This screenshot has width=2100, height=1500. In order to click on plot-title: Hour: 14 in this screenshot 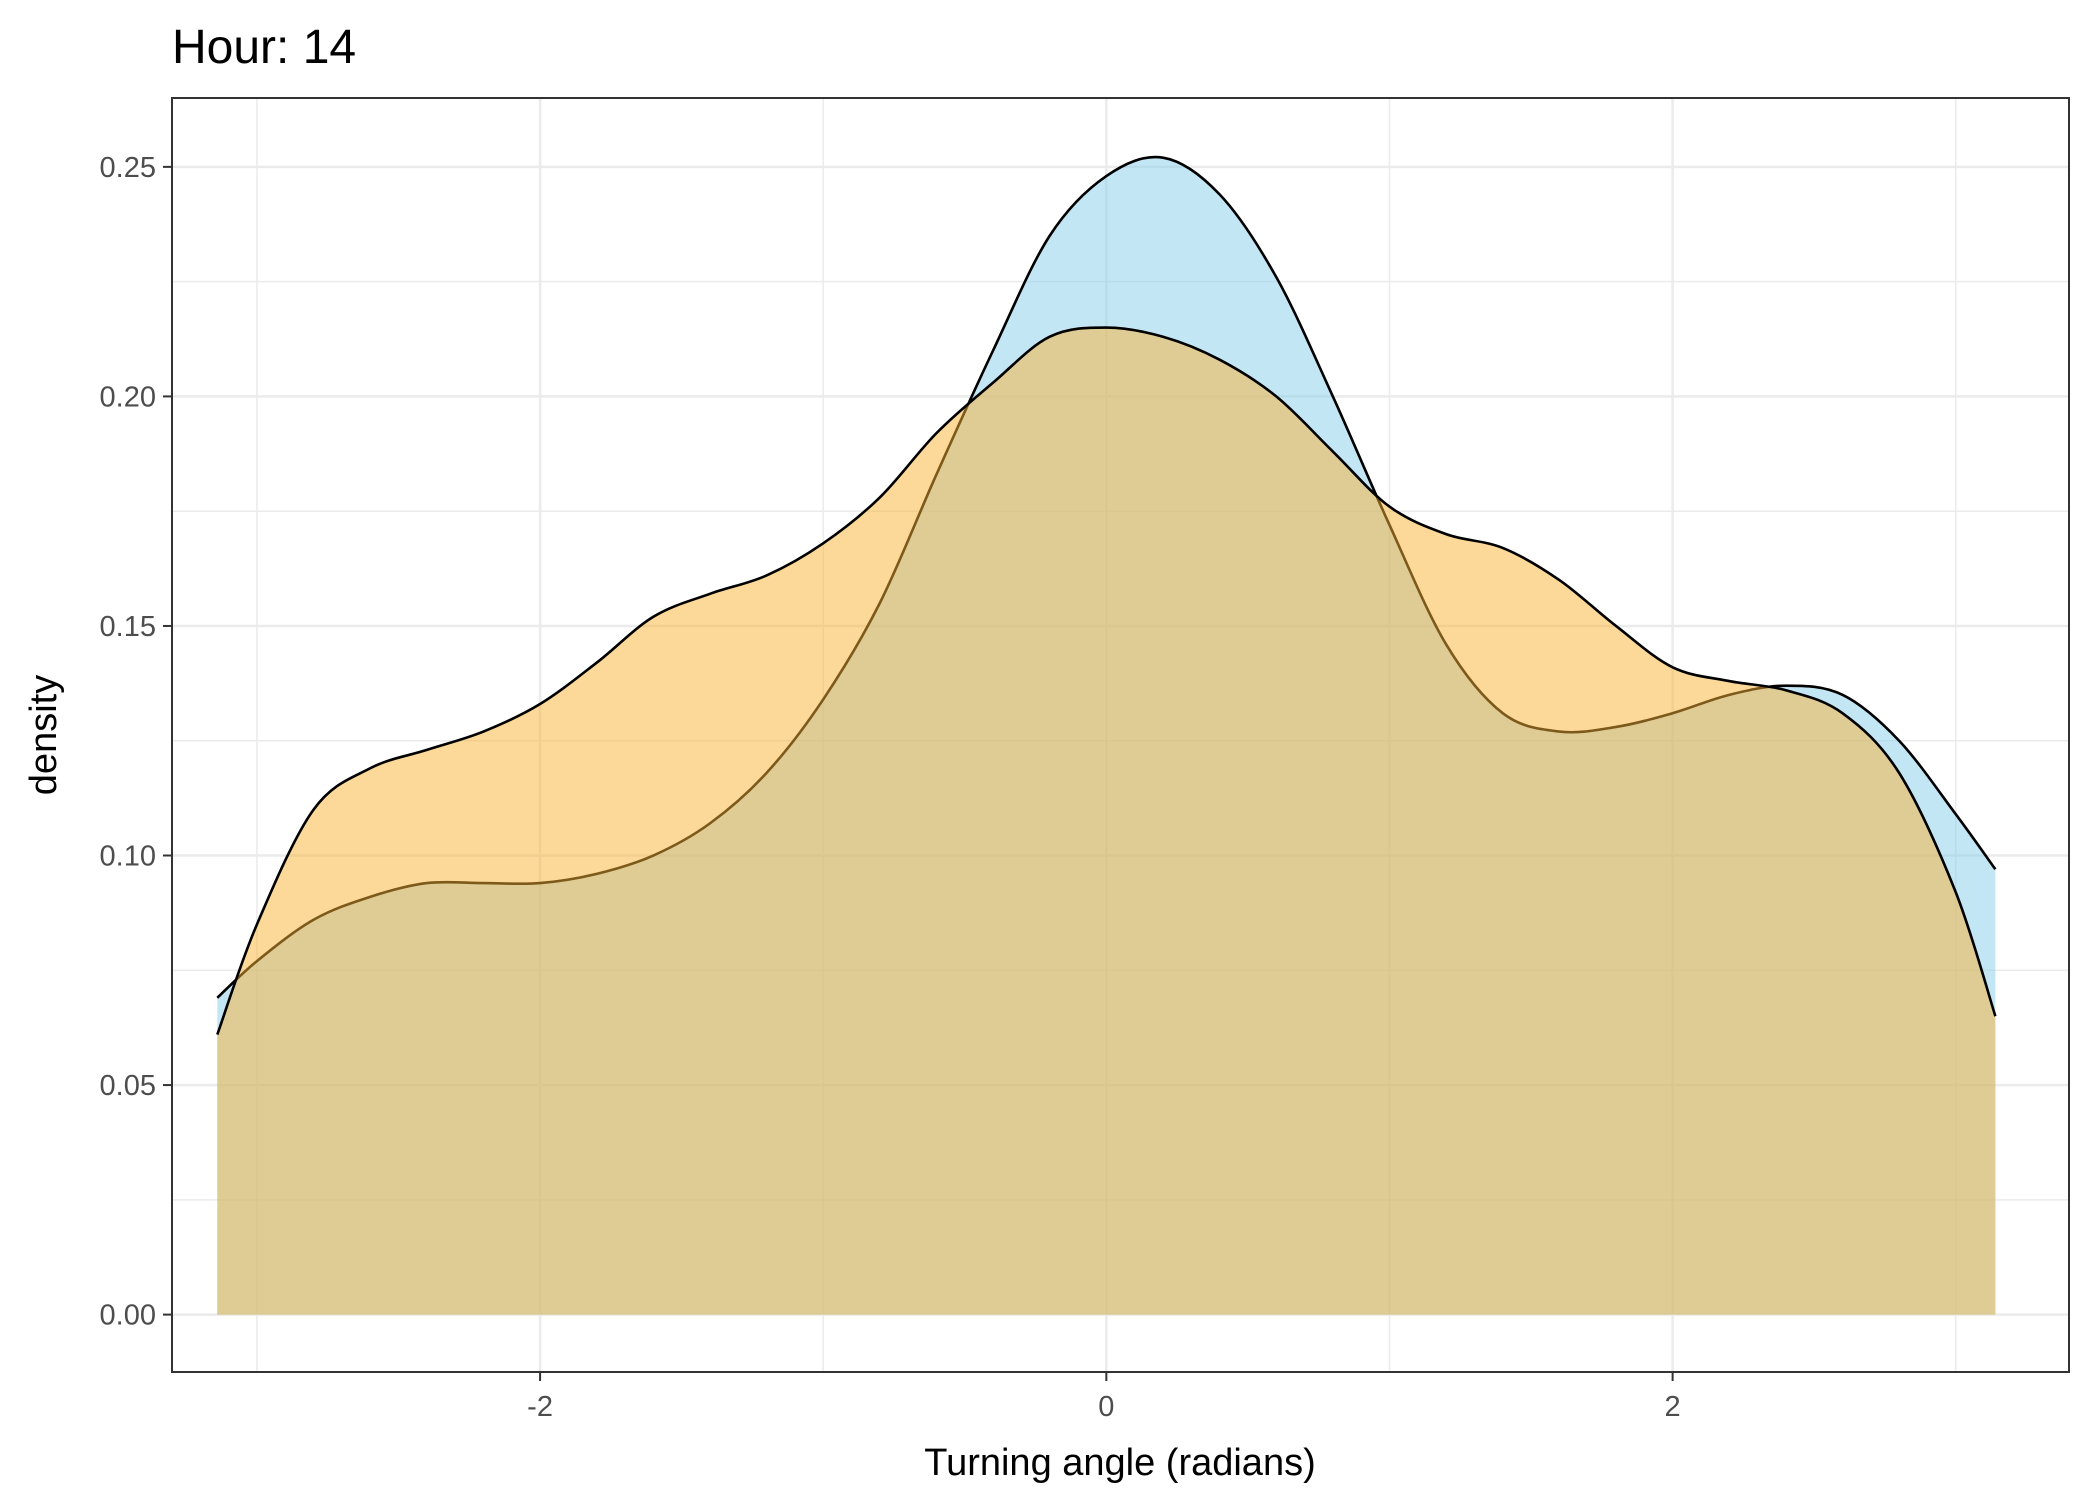, I will do `click(264, 47)`.